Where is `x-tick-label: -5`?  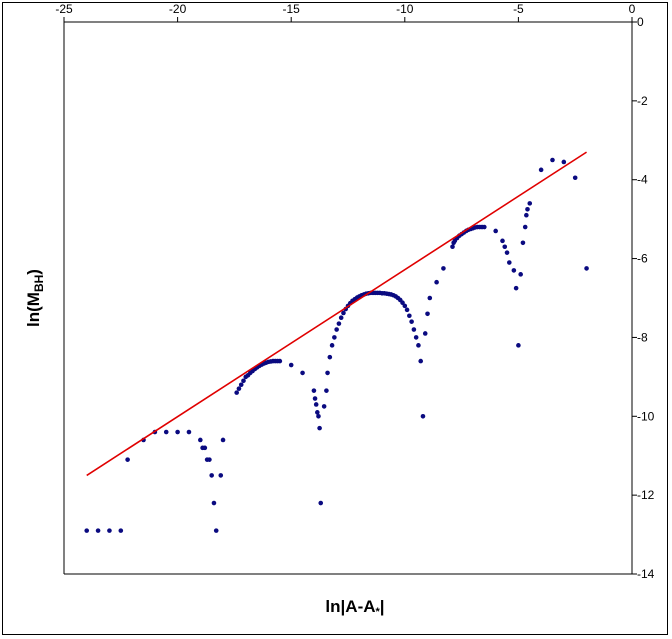 x-tick-label: -5 is located at coordinates (518, 9).